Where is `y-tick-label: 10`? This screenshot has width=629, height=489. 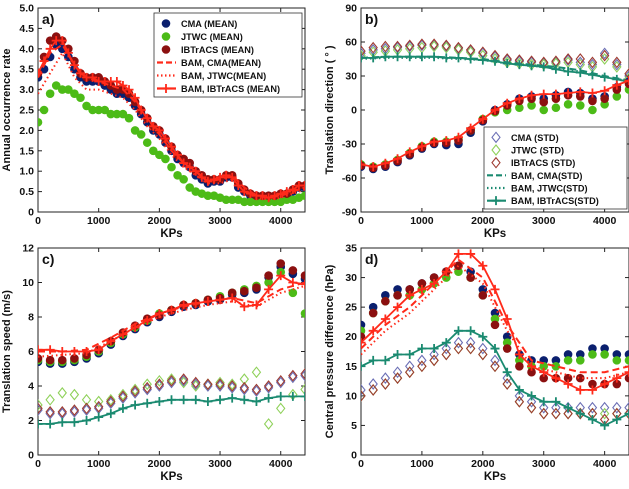 y-tick-label: 10 is located at coordinates (351, 396).